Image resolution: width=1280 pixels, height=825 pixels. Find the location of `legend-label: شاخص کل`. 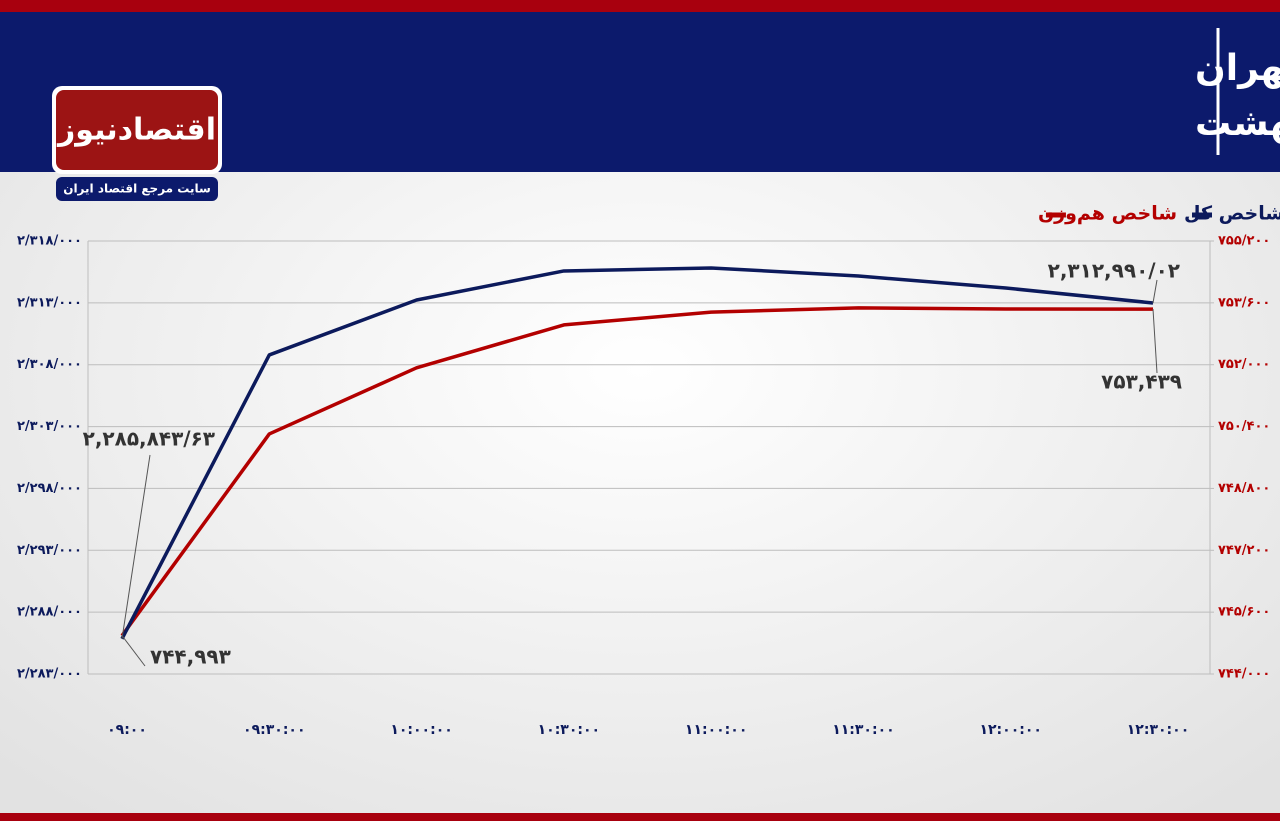

legend-label: شاخص کل is located at coordinates (1232, 214).